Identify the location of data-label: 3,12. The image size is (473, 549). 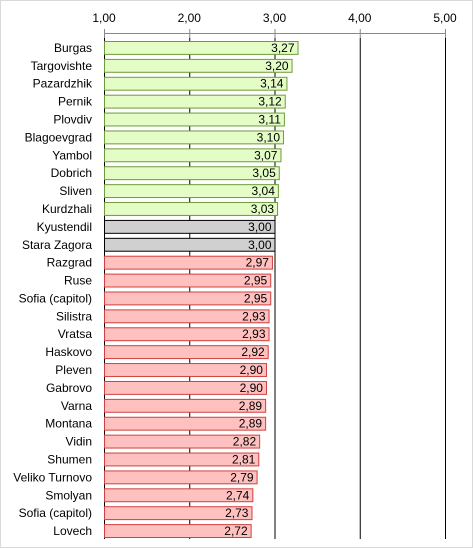
(270, 102).